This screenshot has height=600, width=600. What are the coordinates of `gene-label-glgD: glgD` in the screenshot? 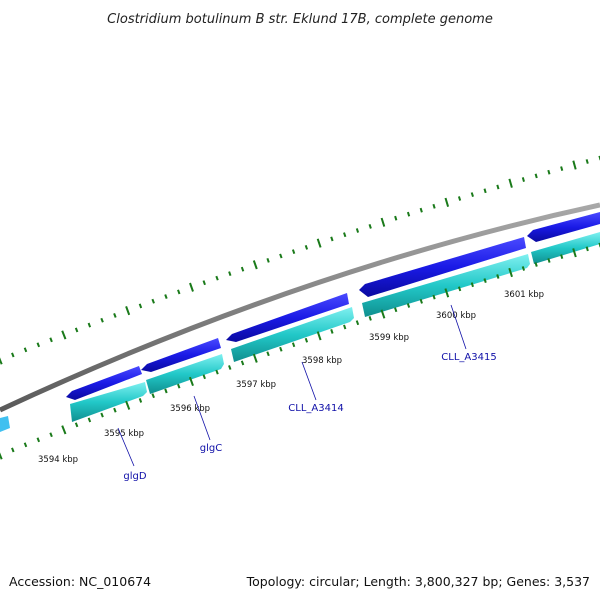 It's located at (134, 476).